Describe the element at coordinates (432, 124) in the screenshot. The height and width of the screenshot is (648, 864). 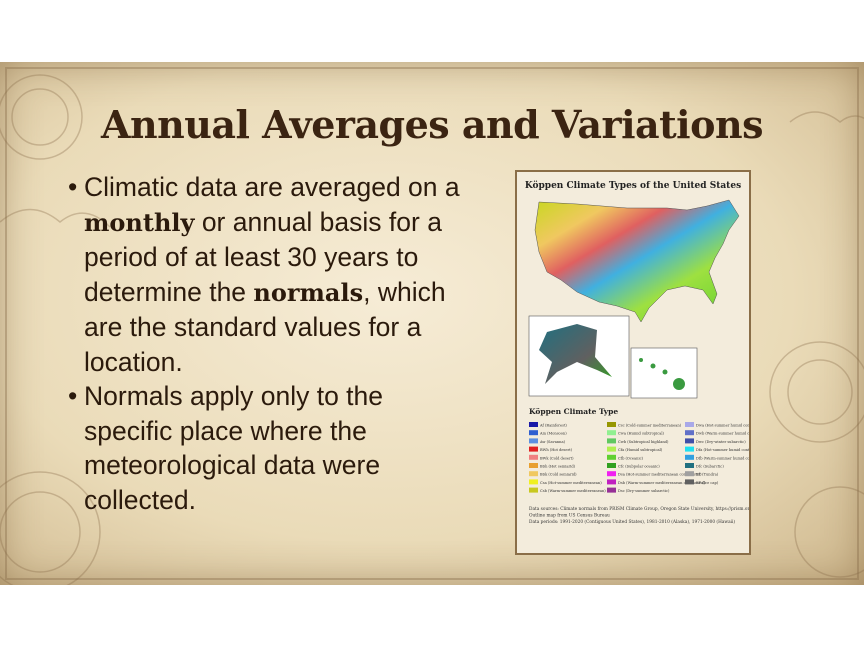
I see `slide-title: Annual Averages and Variations` at that location.